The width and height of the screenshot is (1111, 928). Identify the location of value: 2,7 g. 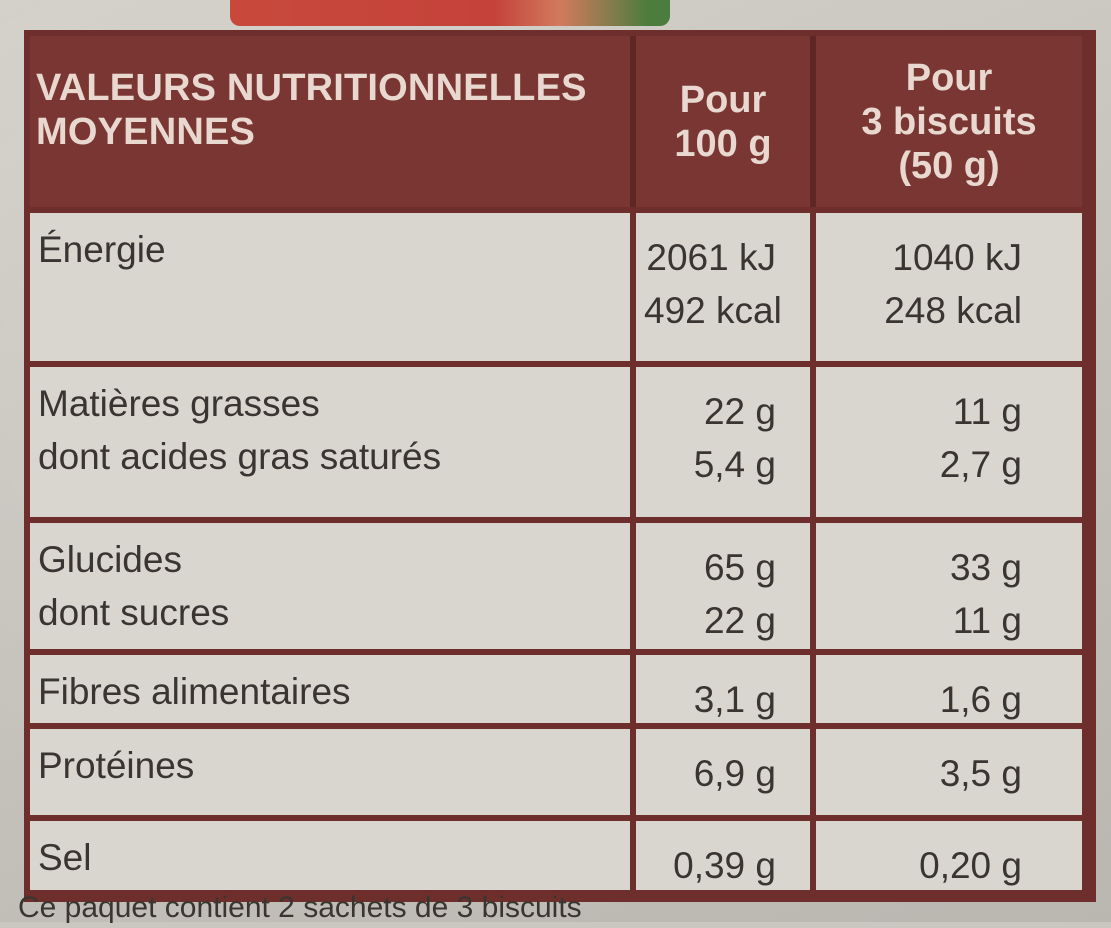
(980, 464).